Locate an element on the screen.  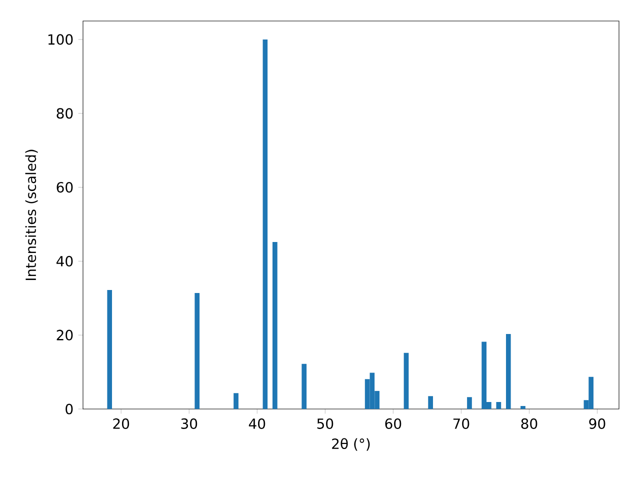
x-tick-label: 70 is located at coordinates (461, 423).